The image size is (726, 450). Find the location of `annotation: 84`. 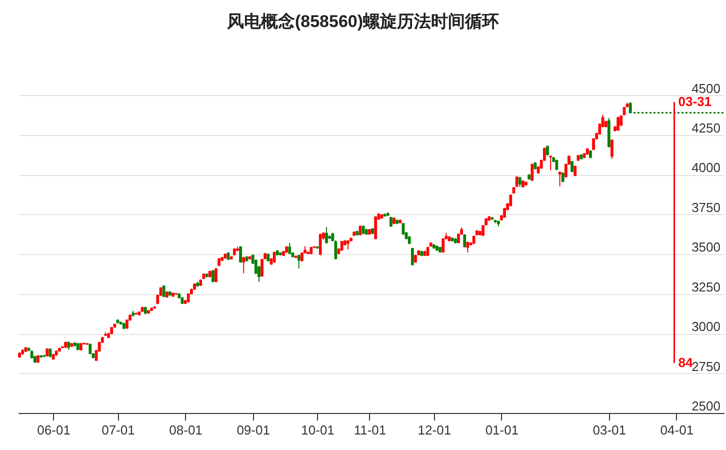

annotation: 84 is located at coordinates (686, 362).